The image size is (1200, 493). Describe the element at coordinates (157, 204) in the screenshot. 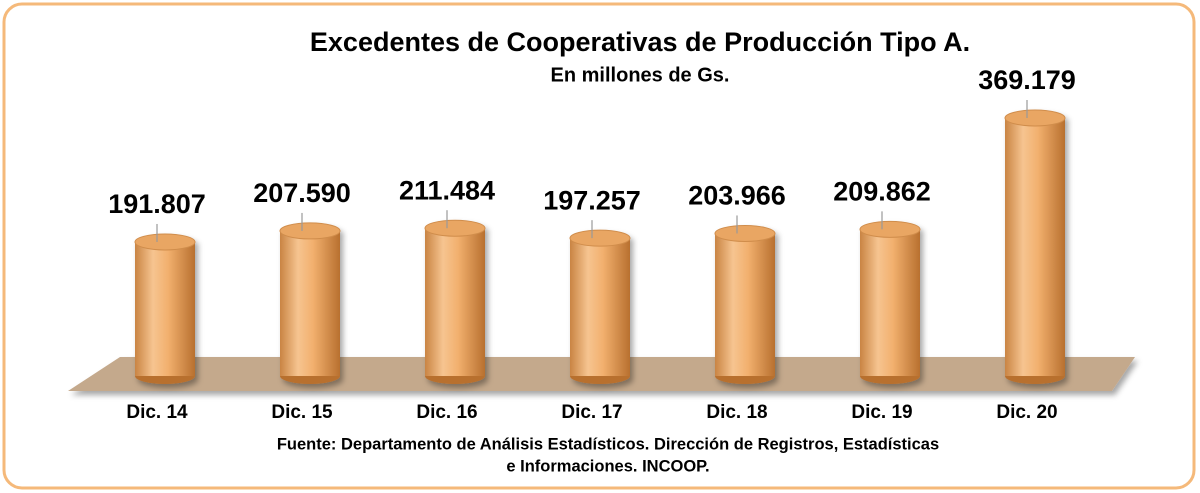

I see `data-label: 191.807` at that location.